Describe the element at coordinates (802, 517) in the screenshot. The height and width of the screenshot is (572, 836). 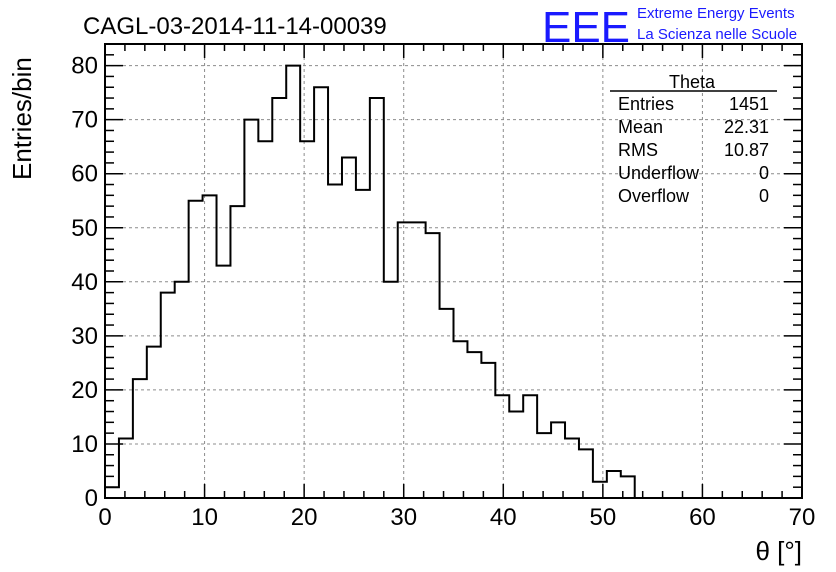
I see `x-tick-label: 70` at that location.